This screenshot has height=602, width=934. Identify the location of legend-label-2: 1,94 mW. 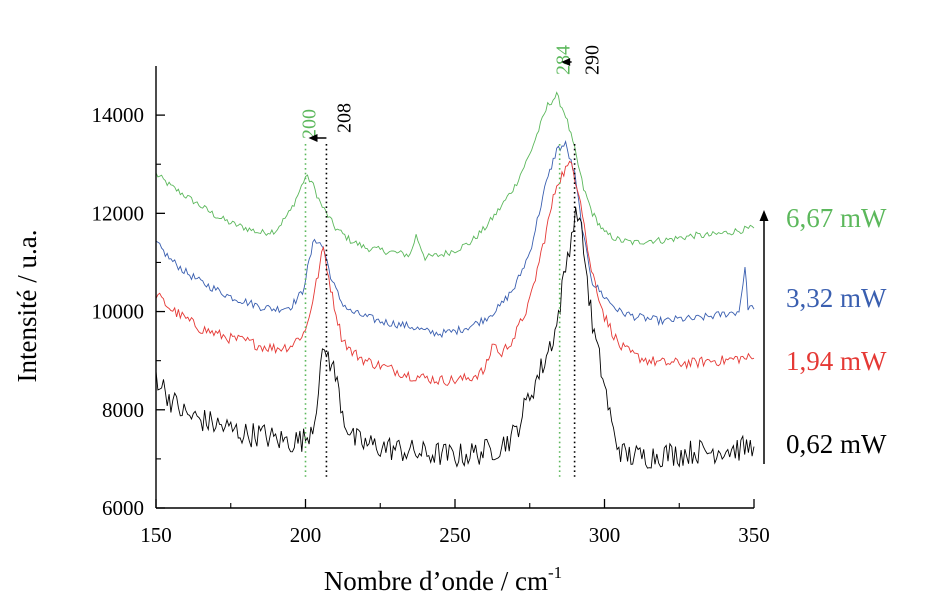
(836, 361).